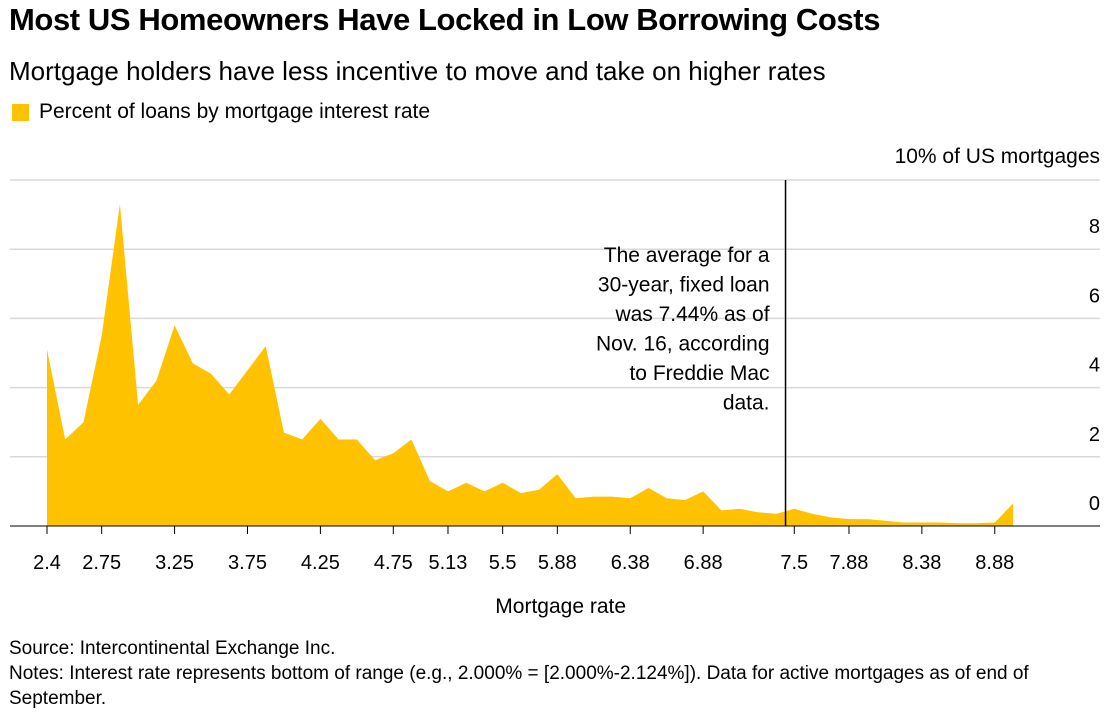 The height and width of the screenshot is (718, 1116). What do you see at coordinates (683, 344) in the screenshot?
I see `annotation-line: Nov. 16, according` at bounding box center [683, 344].